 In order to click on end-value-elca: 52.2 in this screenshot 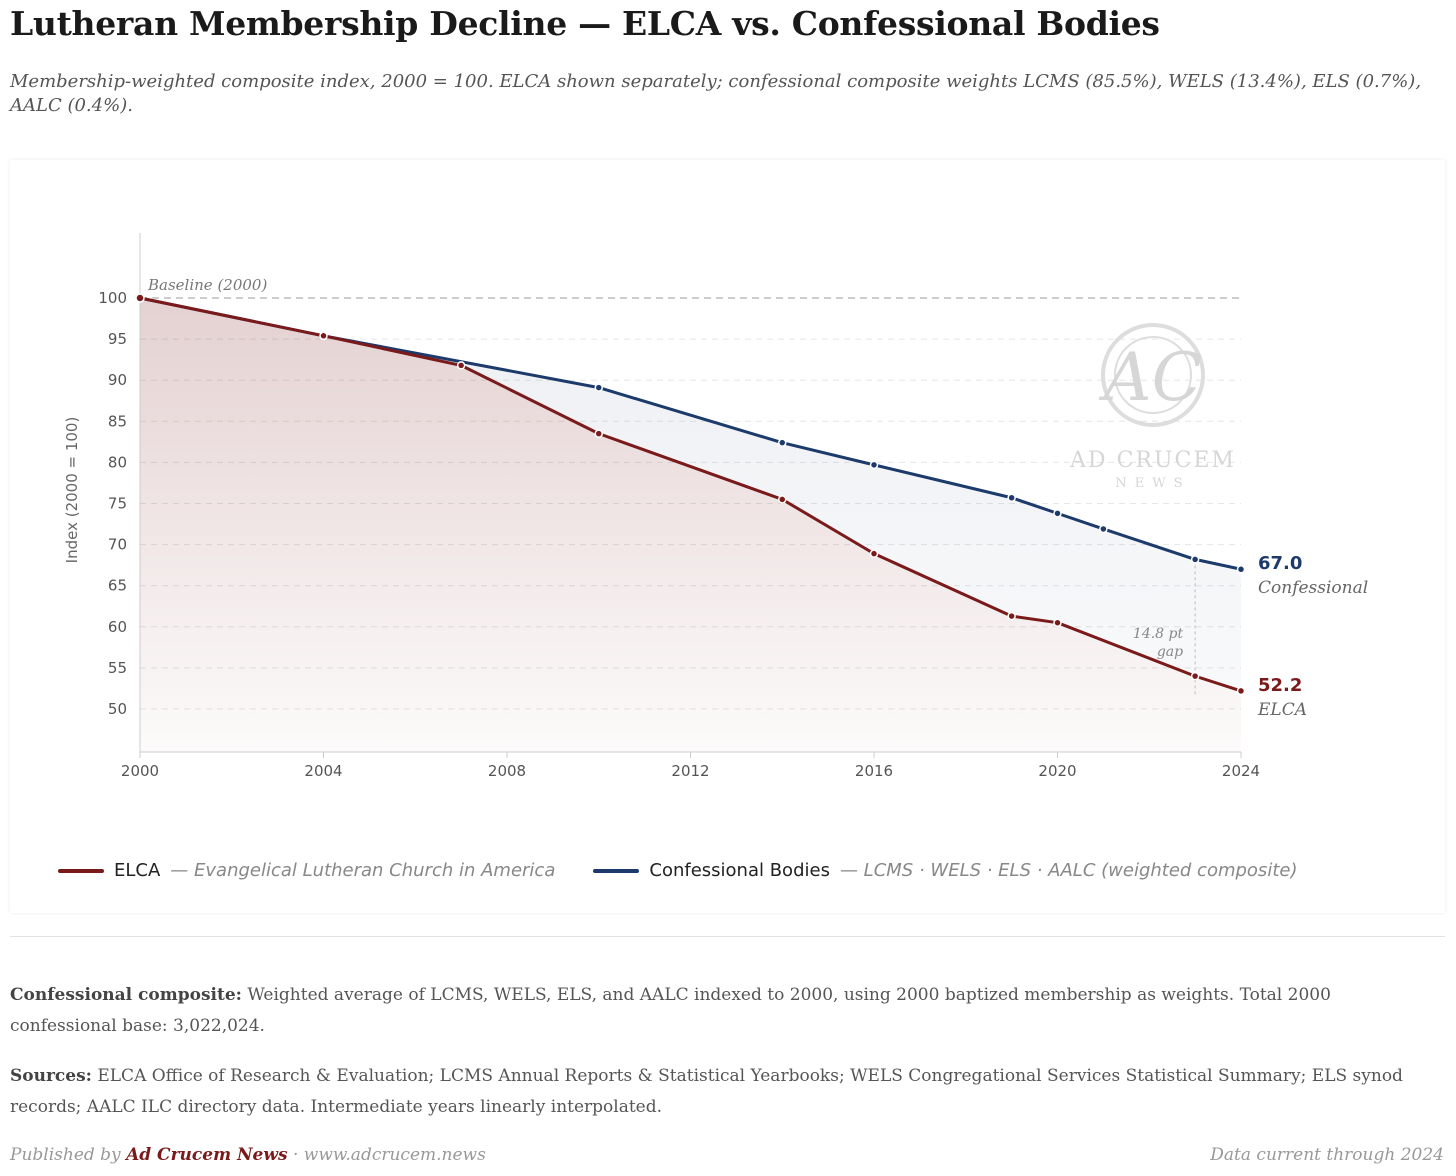, I will do `click(1280, 685)`.